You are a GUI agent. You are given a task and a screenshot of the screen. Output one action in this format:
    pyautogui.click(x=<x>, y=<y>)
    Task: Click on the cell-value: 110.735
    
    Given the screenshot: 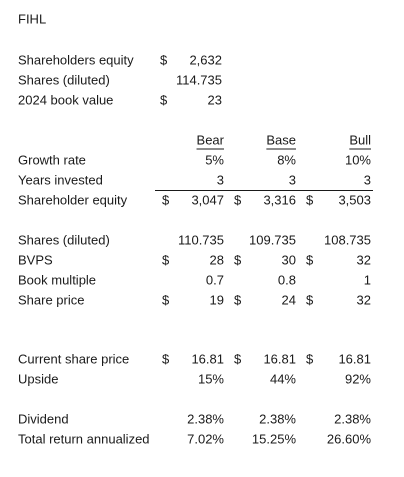 What is the action you would take?
    pyautogui.click(x=201, y=239)
    